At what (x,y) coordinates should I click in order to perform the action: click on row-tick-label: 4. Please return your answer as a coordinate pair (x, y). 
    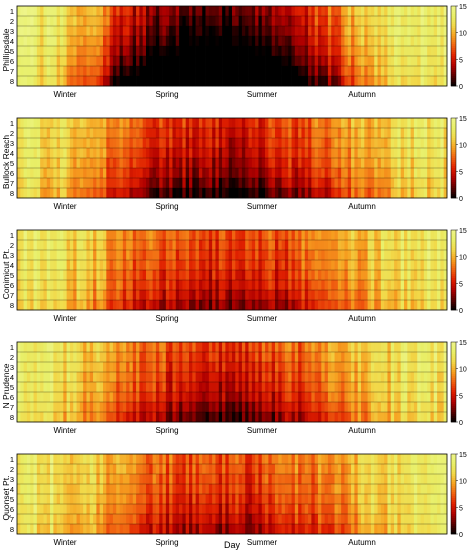
    Looking at the image, I should click on (12, 41).